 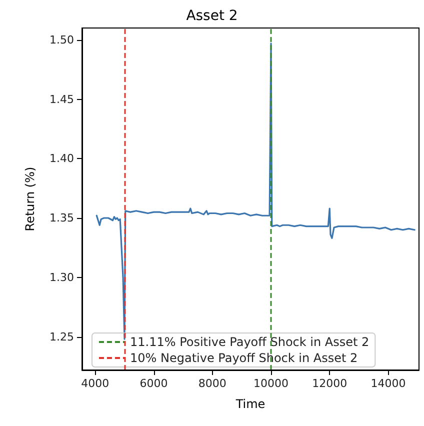 What do you see at coordinates (62, 159) in the screenshot?
I see `y-tick-label: 1.40` at bounding box center [62, 159].